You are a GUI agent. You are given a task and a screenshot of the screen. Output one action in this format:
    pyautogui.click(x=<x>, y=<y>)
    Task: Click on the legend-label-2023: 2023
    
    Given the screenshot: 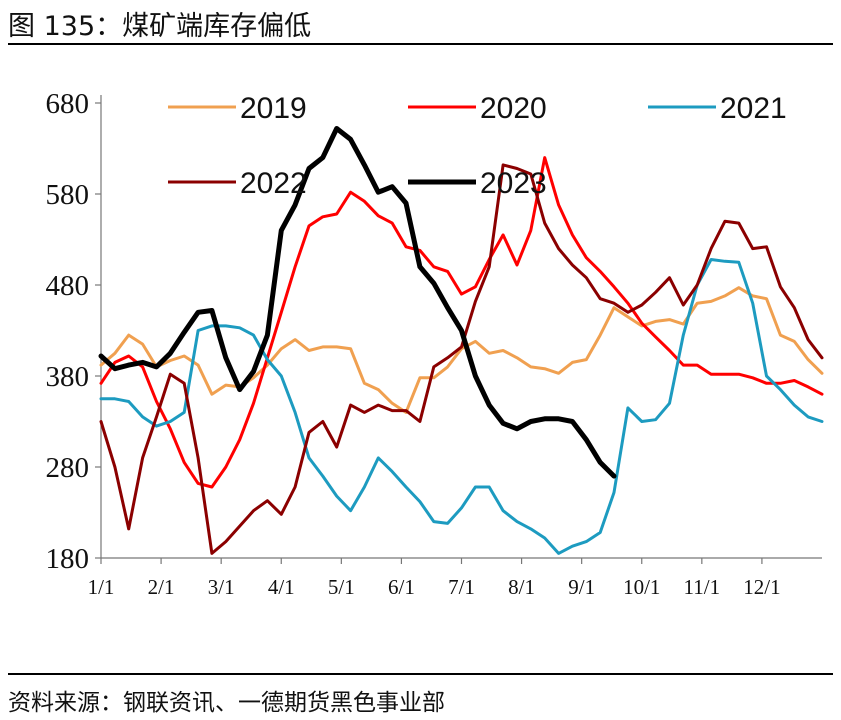 What is the action you would take?
    pyautogui.click(x=513, y=183)
    